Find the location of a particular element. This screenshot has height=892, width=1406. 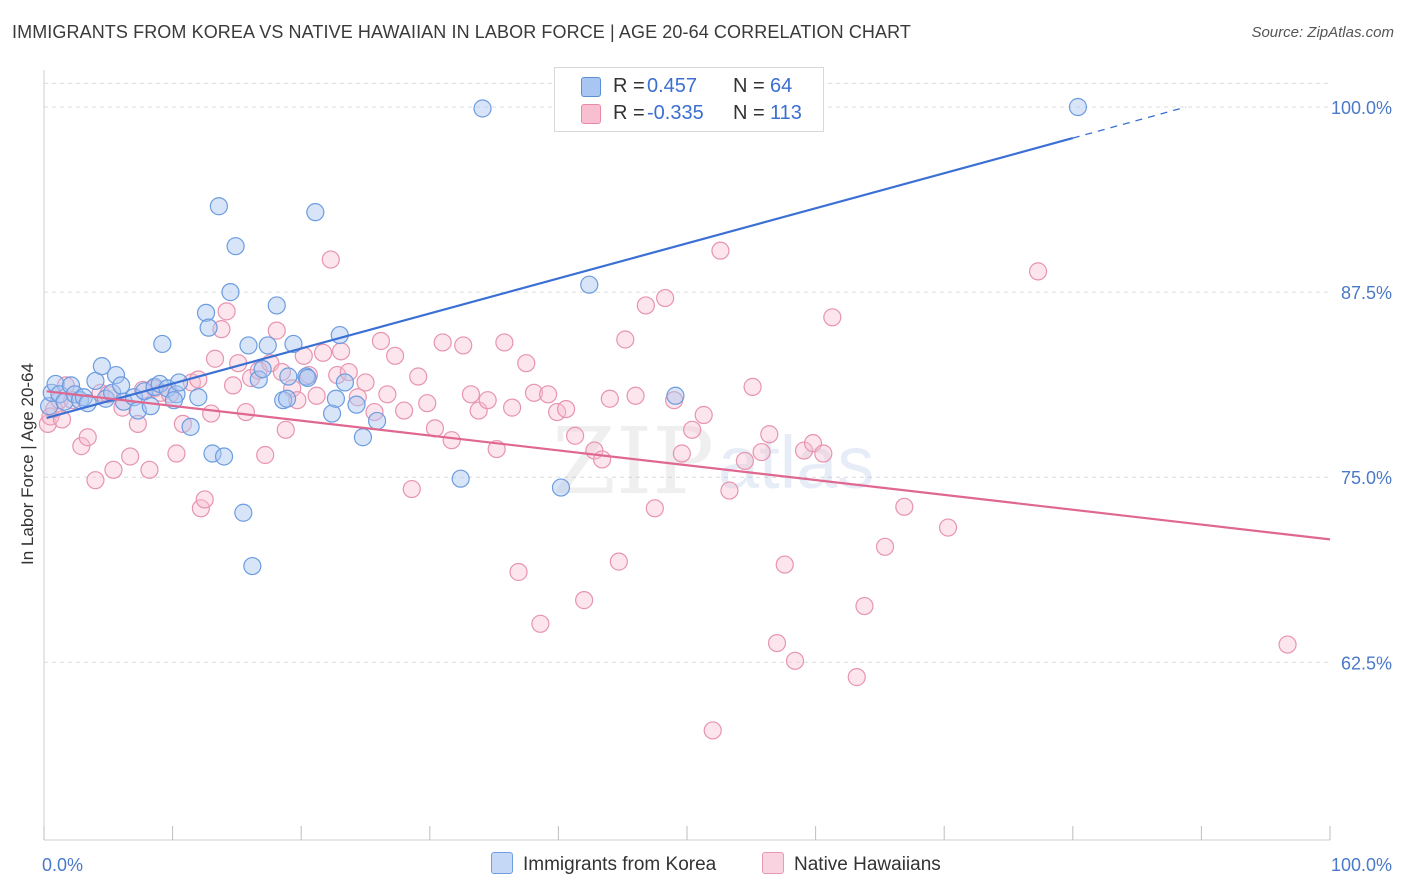

hawaiian-legend-swatch is located at coordinates (773, 863).